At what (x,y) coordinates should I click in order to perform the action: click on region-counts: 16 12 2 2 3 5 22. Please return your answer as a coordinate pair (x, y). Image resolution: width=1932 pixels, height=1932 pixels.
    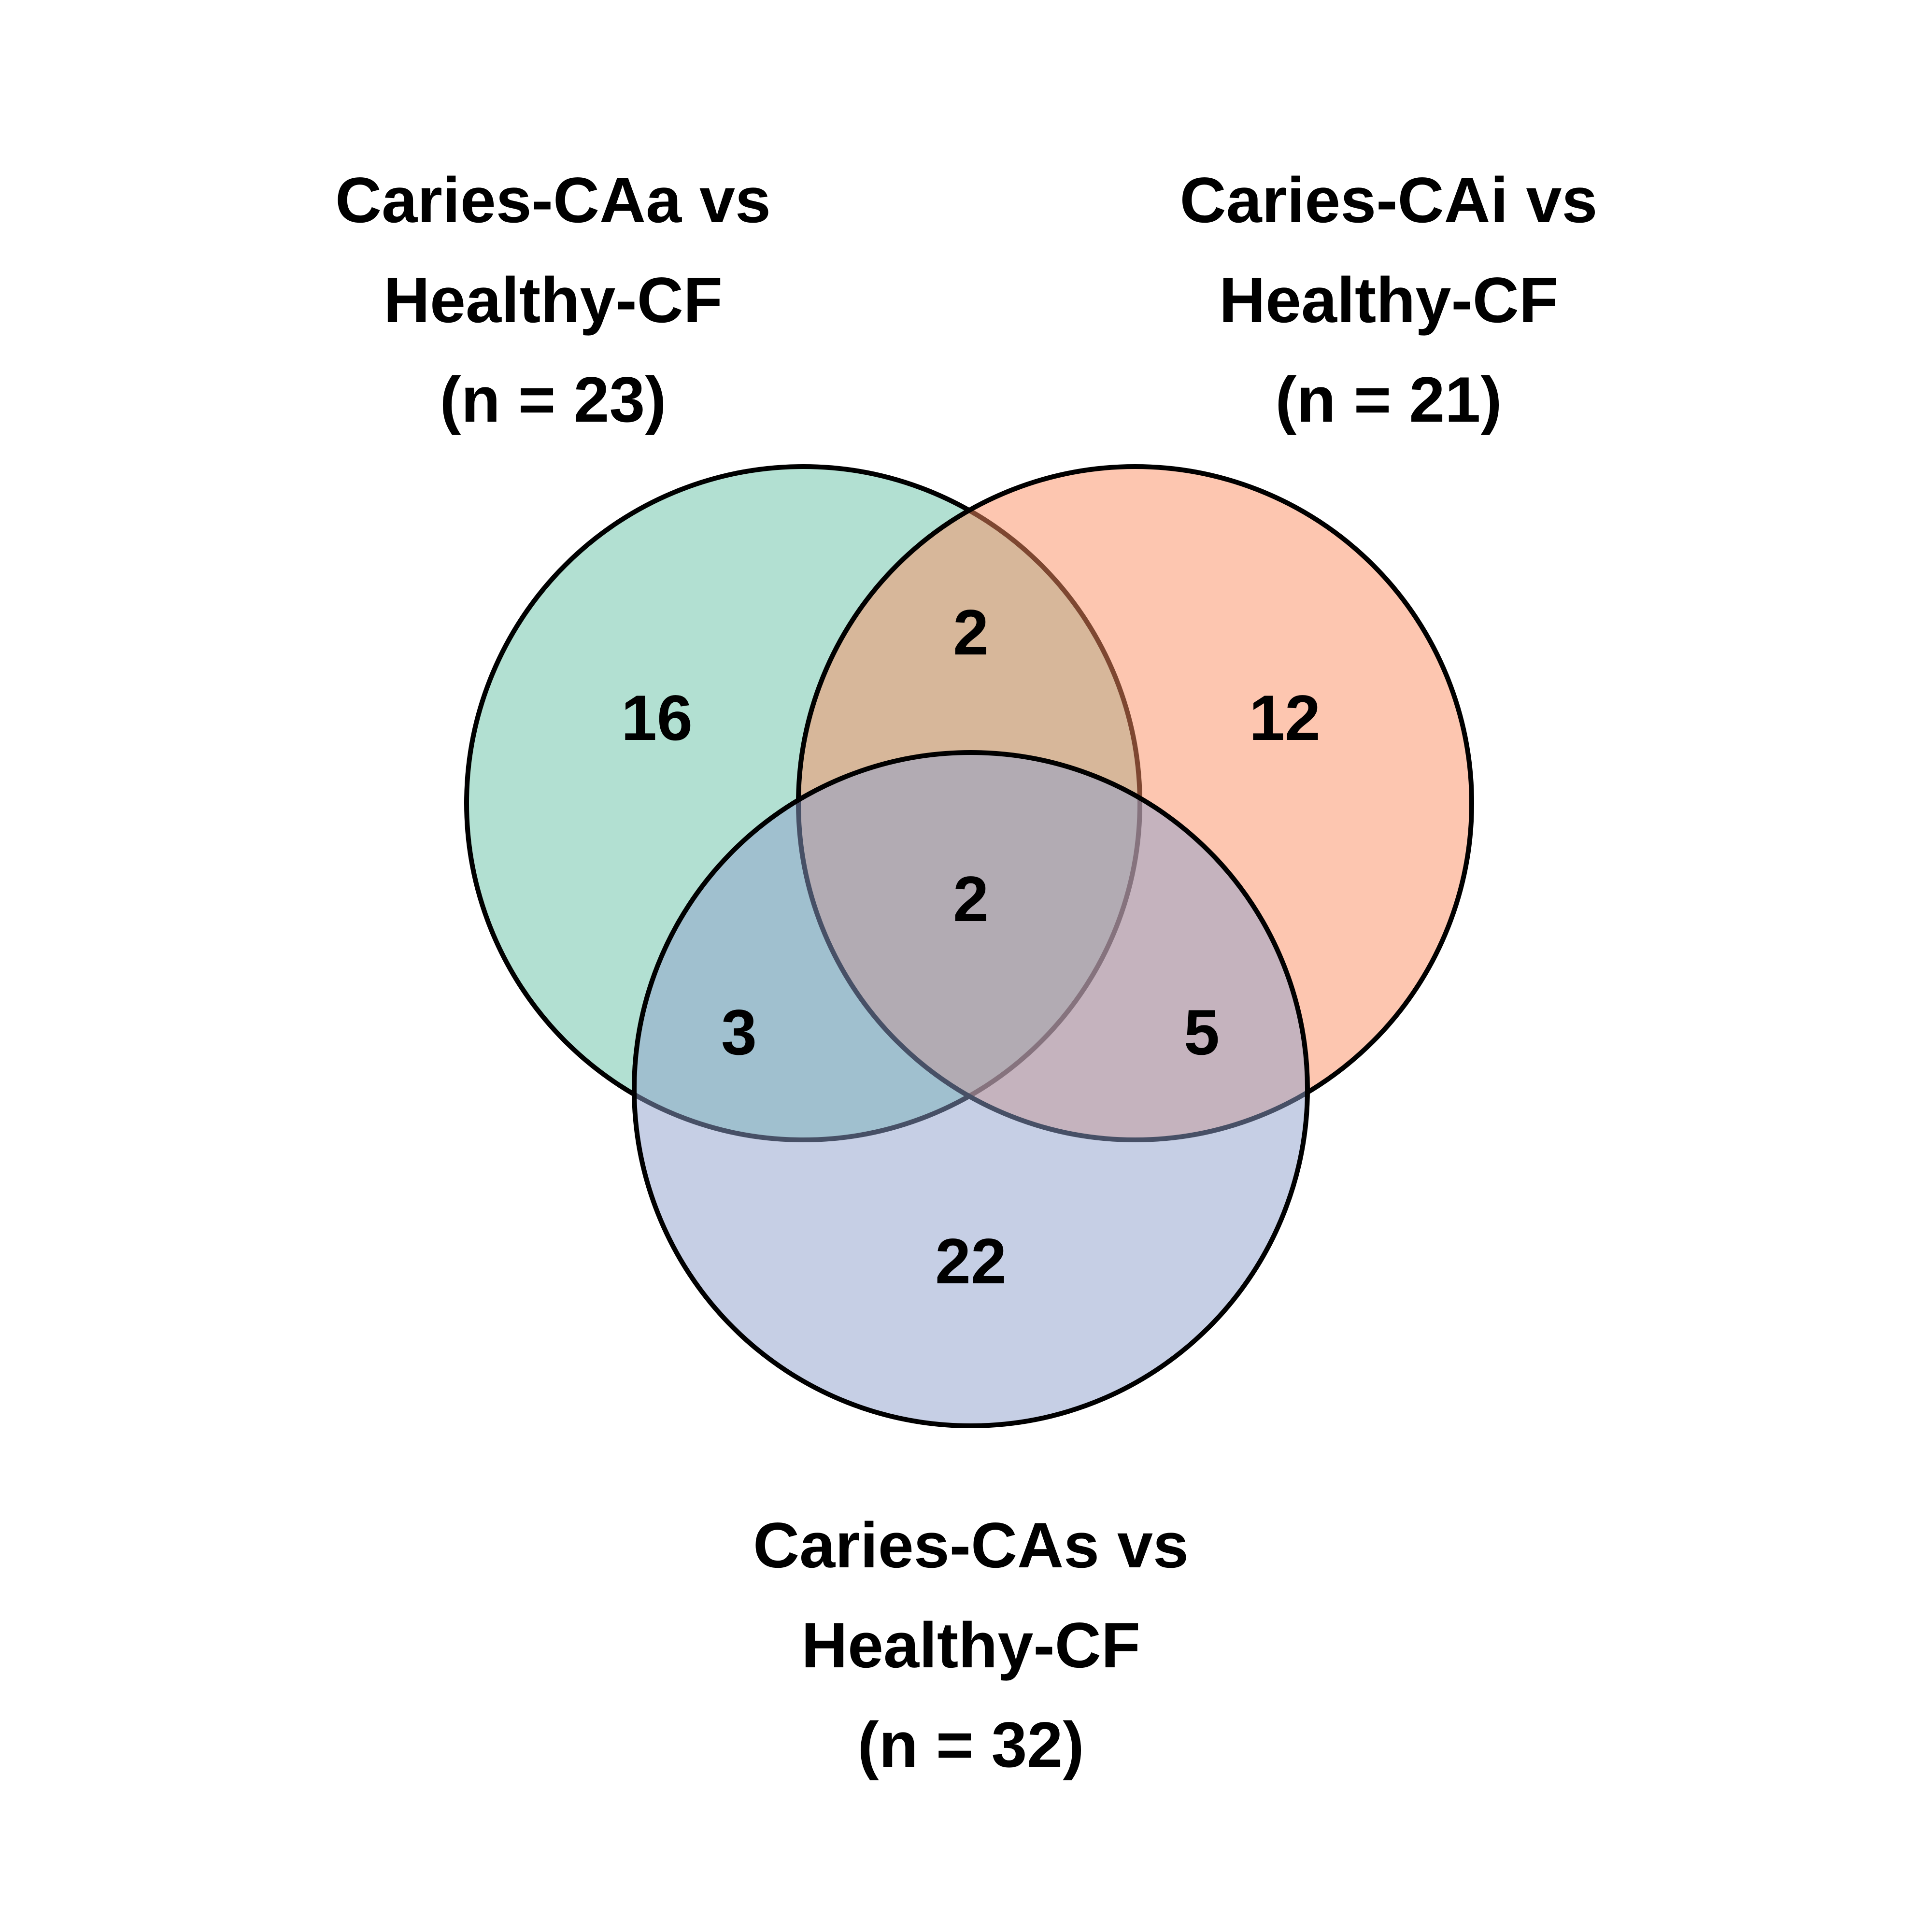
    Looking at the image, I should click on (971, 947).